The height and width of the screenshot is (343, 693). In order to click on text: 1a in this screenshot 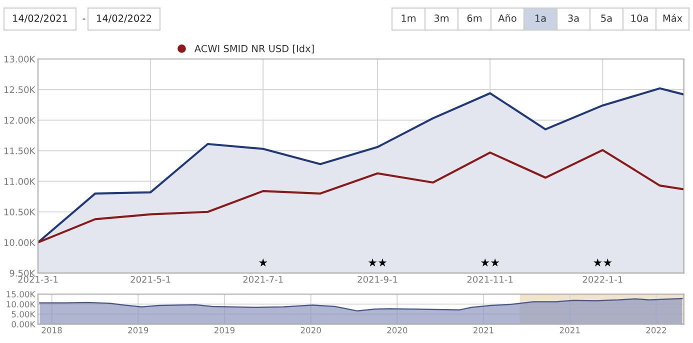, I will do `click(540, 18)`.